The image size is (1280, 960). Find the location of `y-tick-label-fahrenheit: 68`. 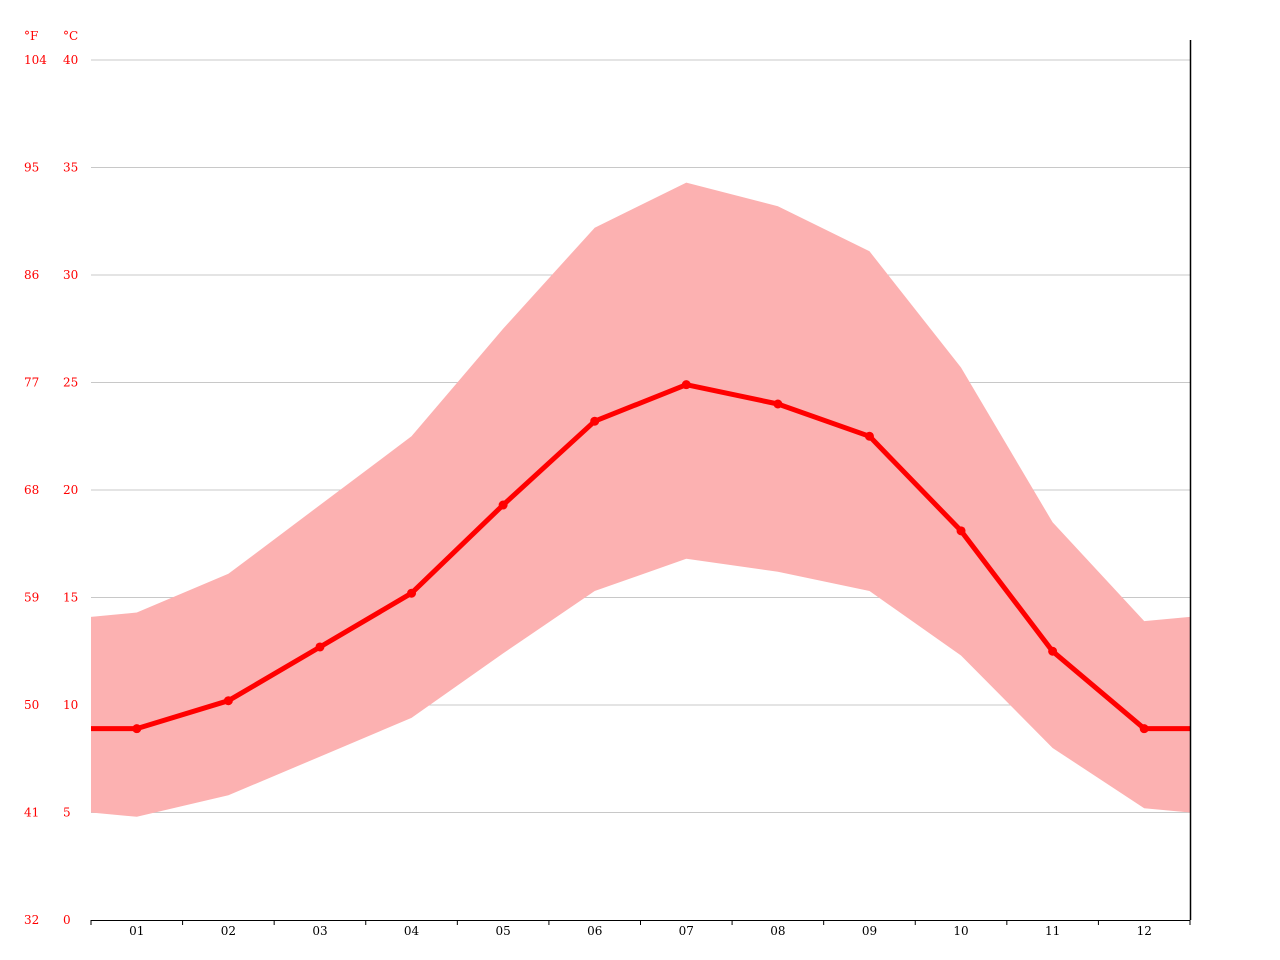

y-tick-label-fahrenheit: 68 is located at coordinates (31, 490).